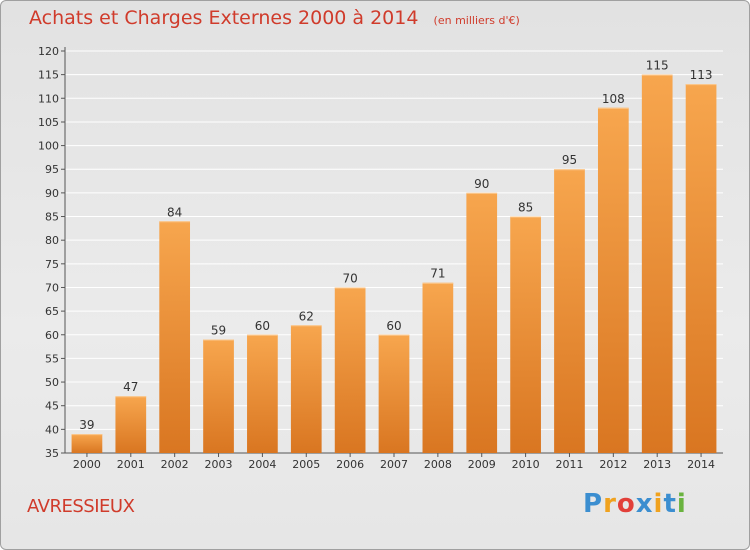 This screenshot has height=550, width=750. What do you see at coordinates (438, 464) in the screenshot?
I see `x-tick-label: 2008` at bounding box center [438, 464].